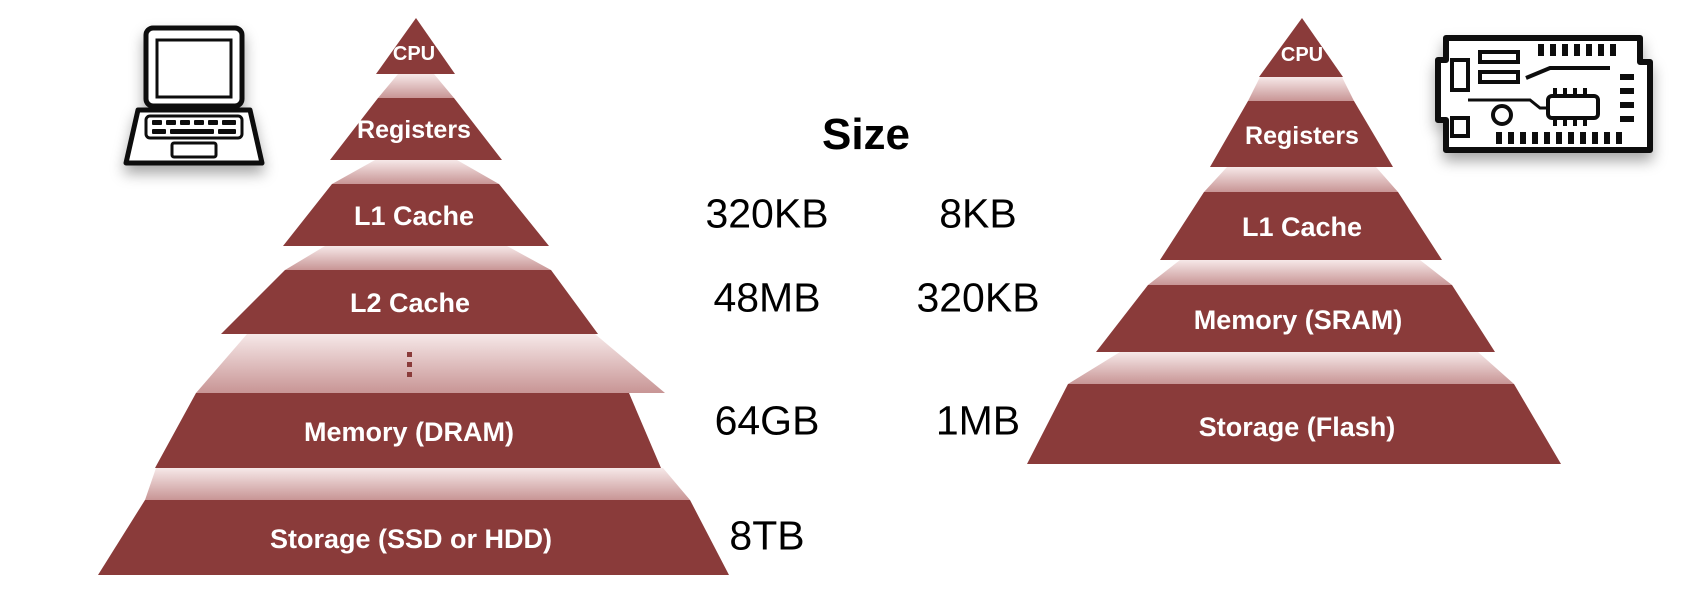 Image resolution: width=1686 pixels, height=607 pixels. What do you see at coordinates (409, 364) in the screenshot?
I see `laptop-ellipsis` at bounding box center [409, 364].